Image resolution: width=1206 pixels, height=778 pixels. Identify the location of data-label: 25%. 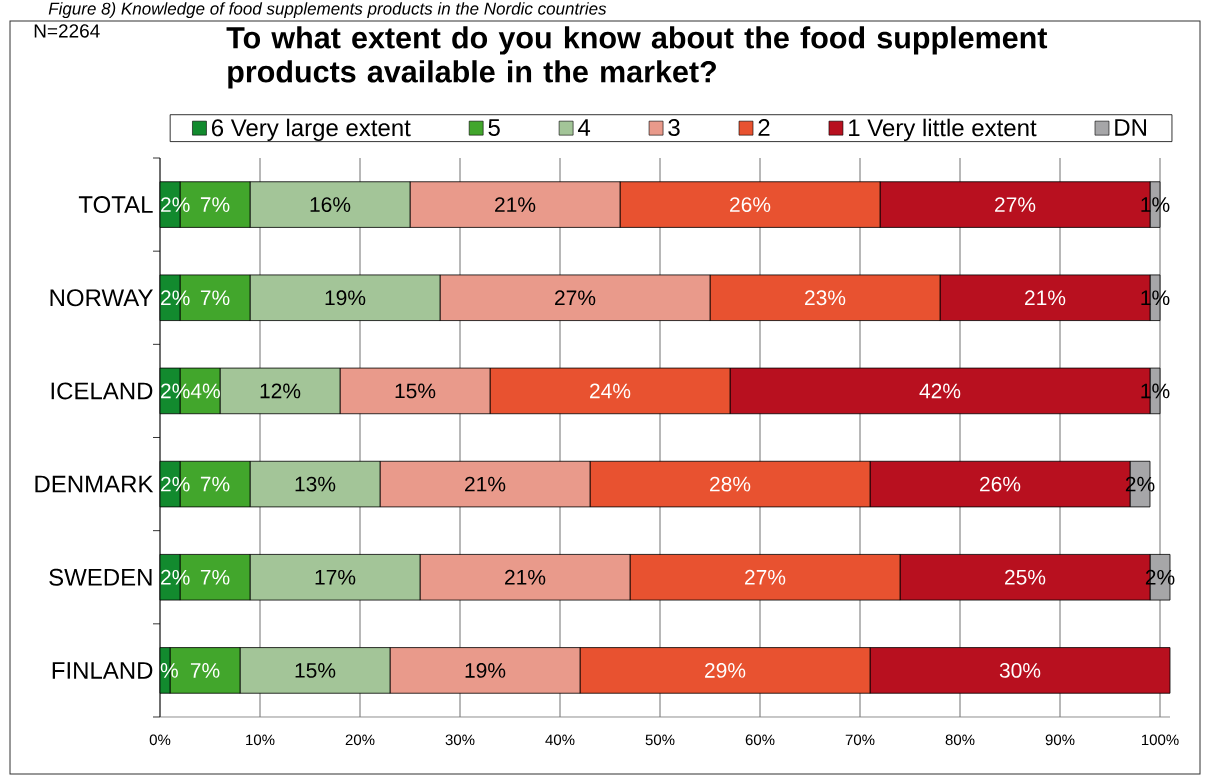
(1025, 577).